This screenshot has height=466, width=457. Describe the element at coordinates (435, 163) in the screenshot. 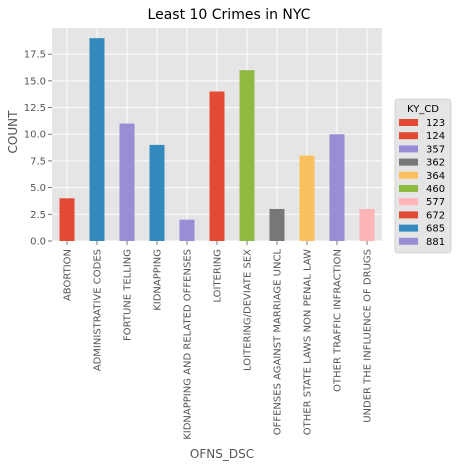

I see `legend-label: 362` at that location.